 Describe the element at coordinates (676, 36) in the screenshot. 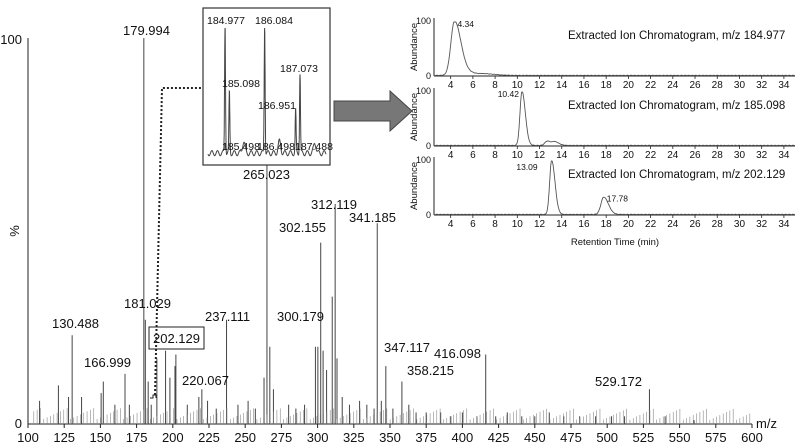

I see `eic-title: Extracted Ion Chromatogram, m/z 184.977` at that location.